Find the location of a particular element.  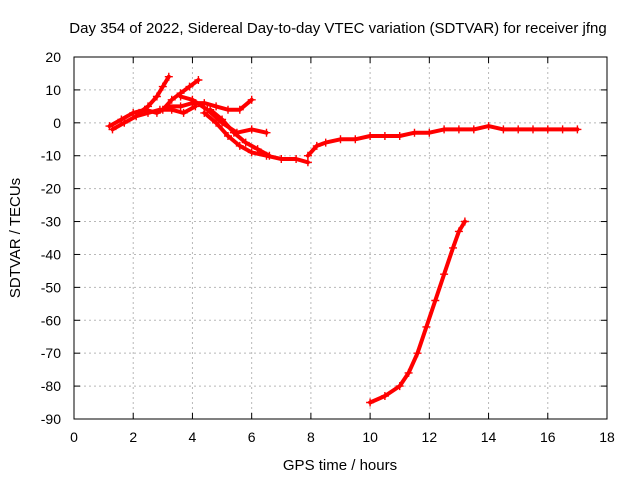

x-tick-label: 14 is located at coordinates (489, 437).